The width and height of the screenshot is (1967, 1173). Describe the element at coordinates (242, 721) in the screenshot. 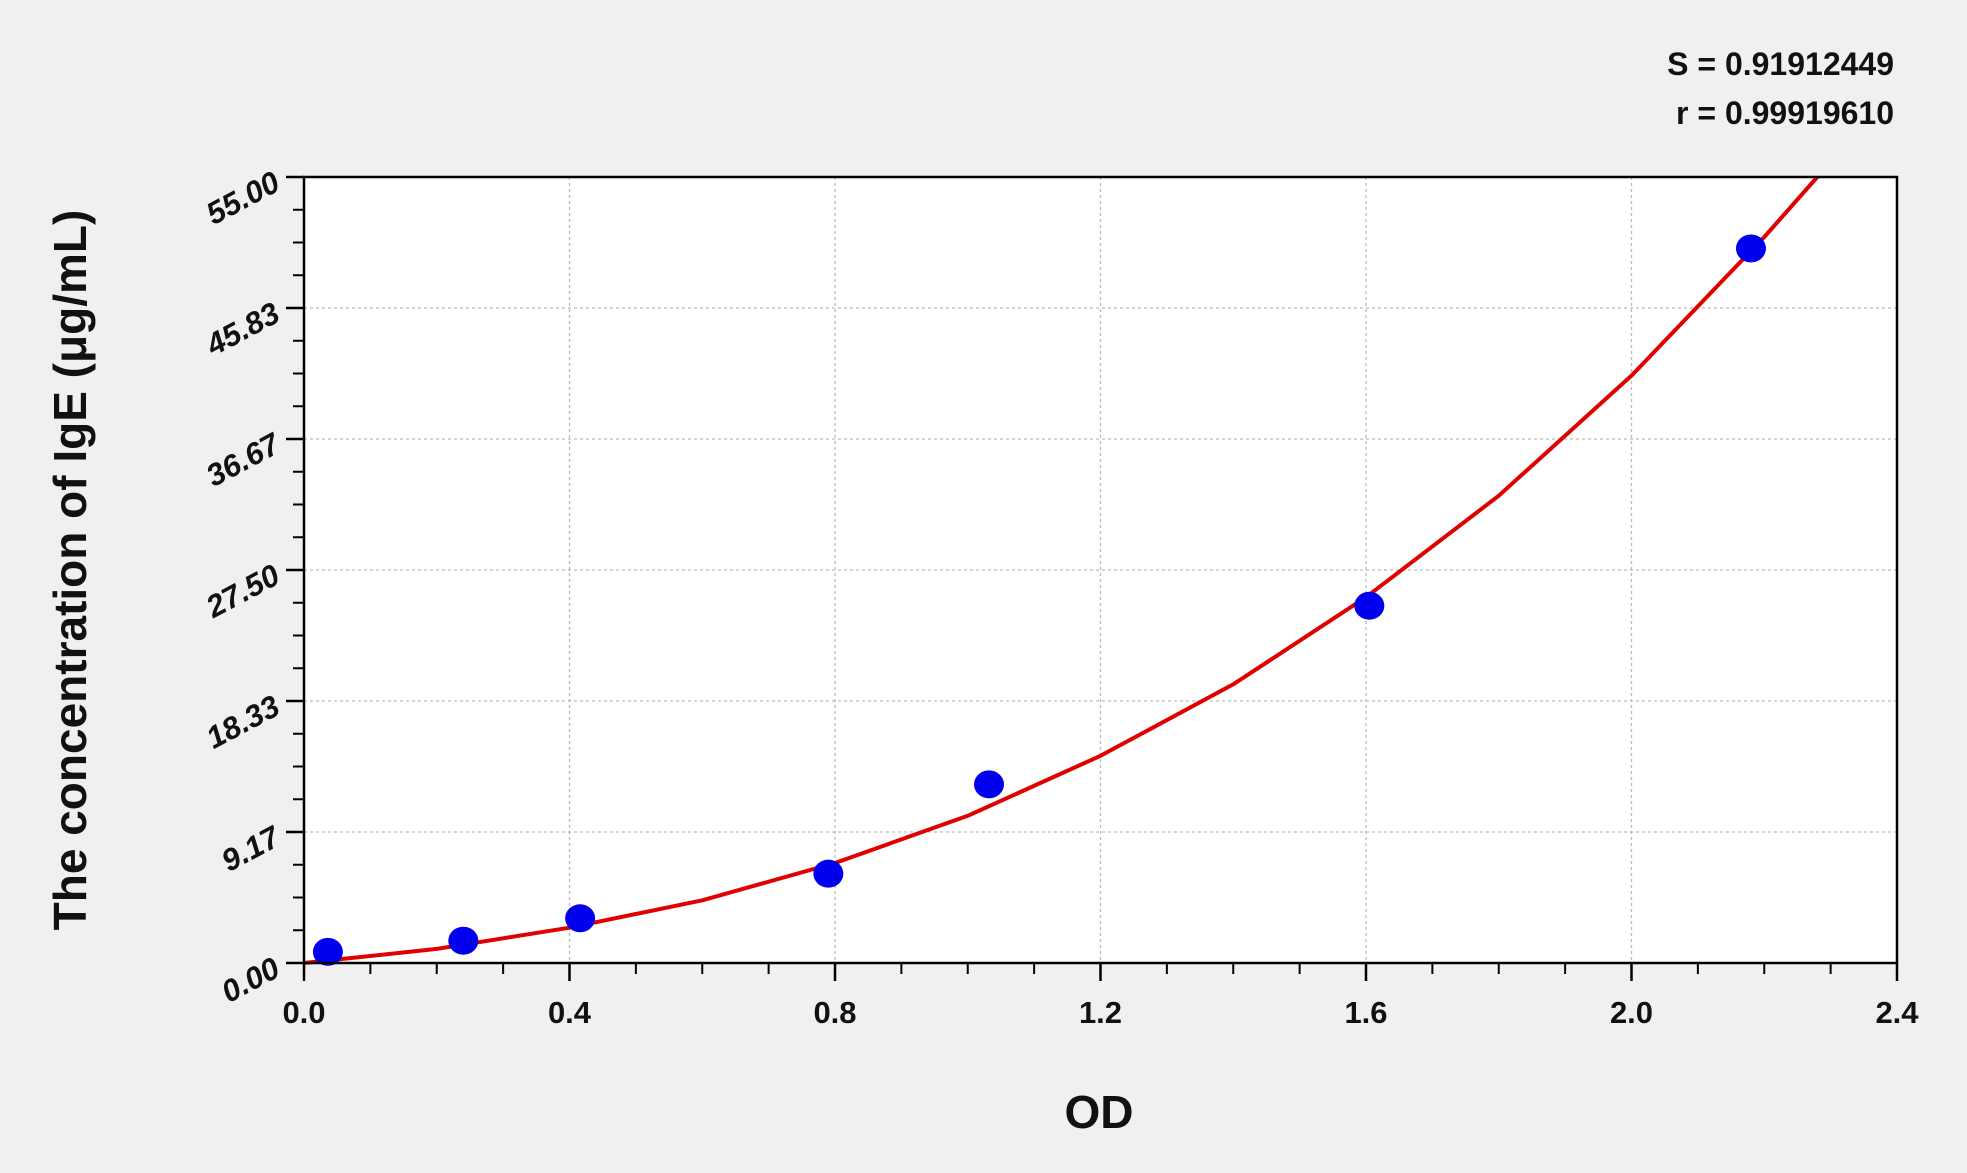

I see `y-tick-label: 18.33` at that location.